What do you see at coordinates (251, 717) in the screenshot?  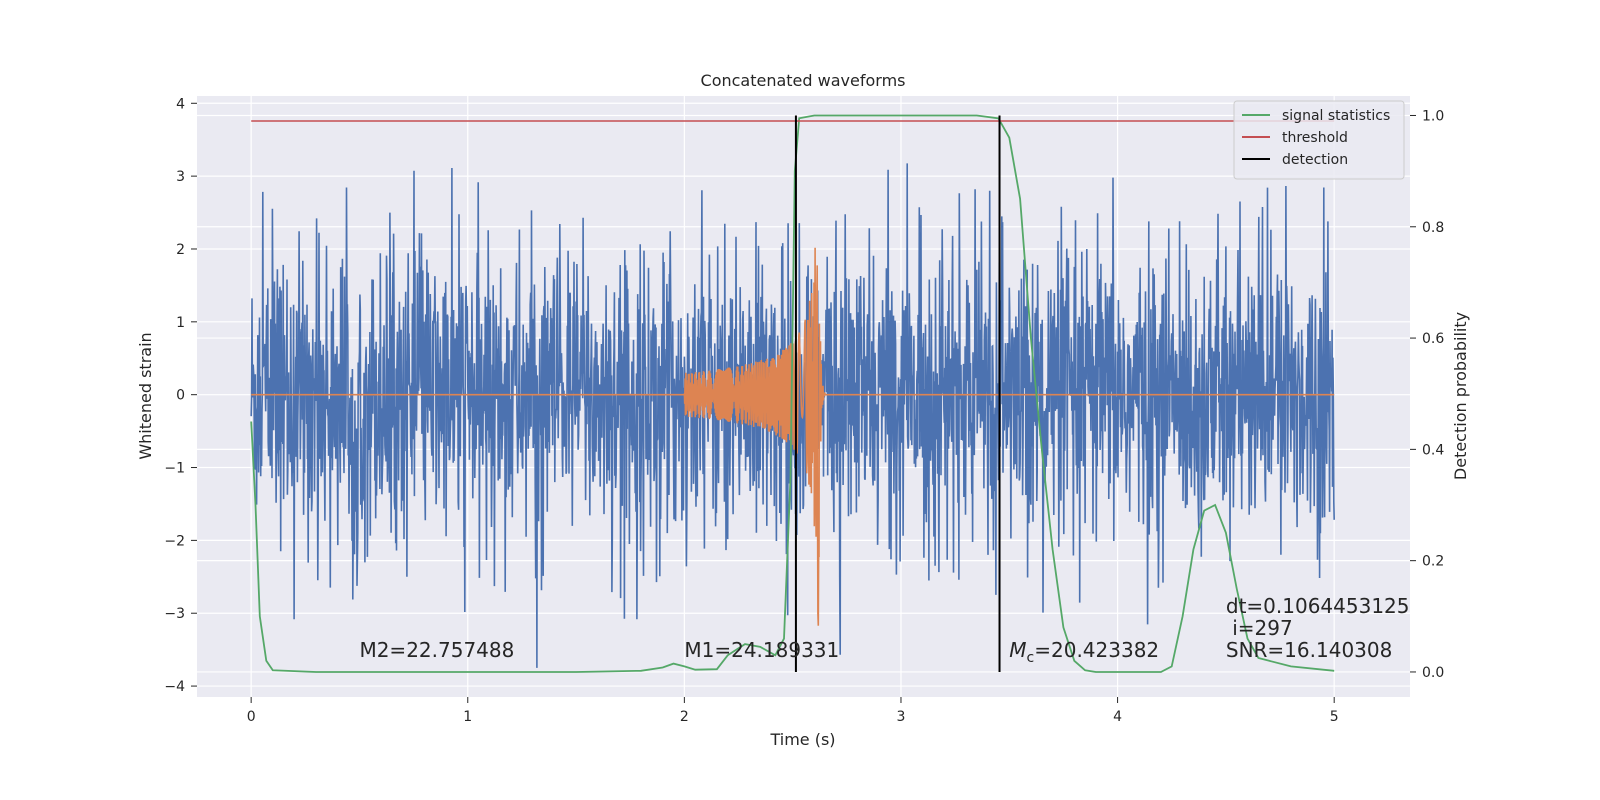 I see `x-tick-label: 0` at bounding box center [251, 717].